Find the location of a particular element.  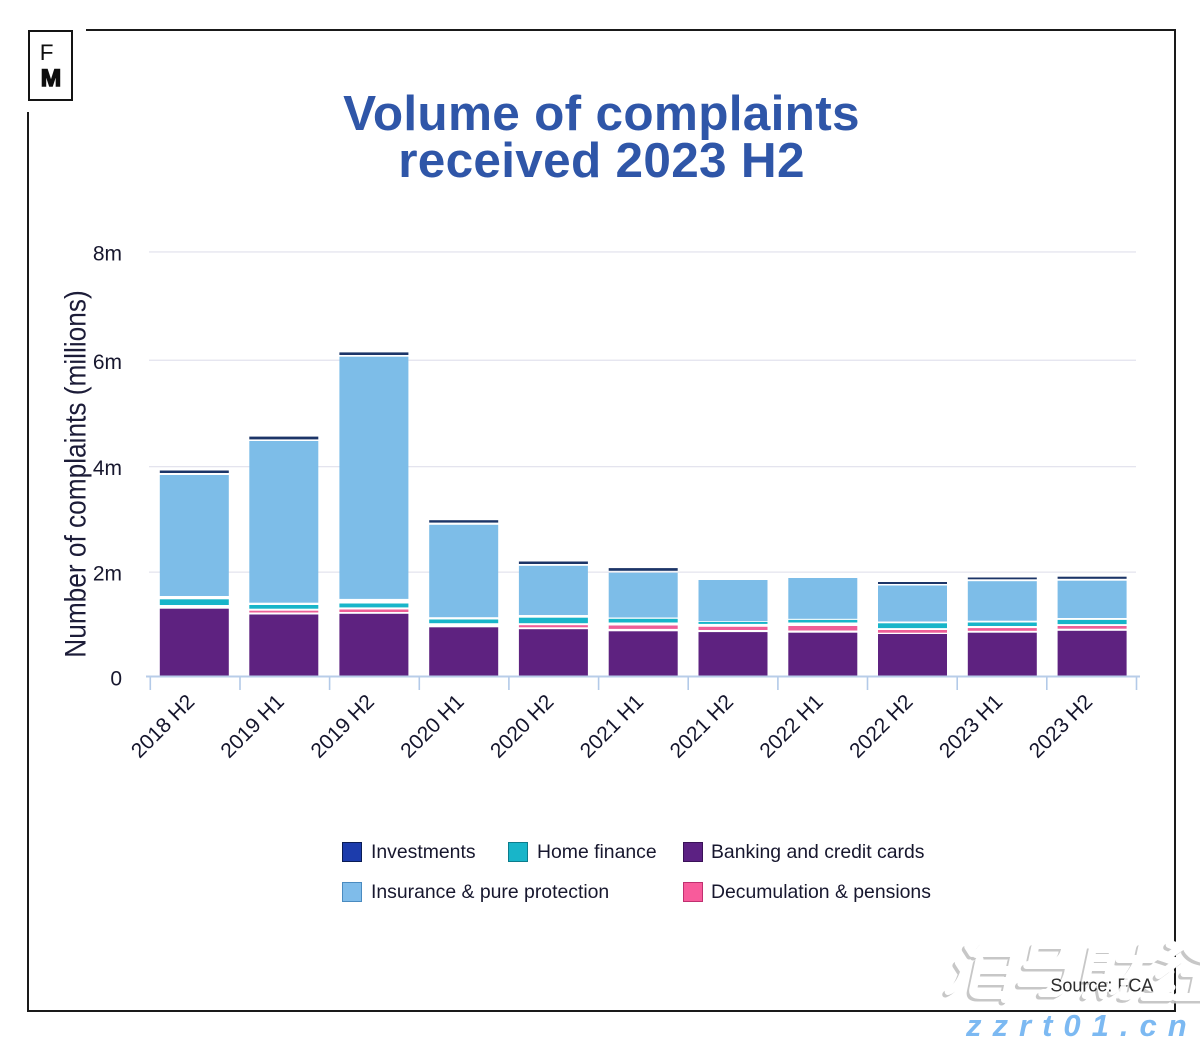

svg-text: 2019 H2 is located at coordinates (343, 726).